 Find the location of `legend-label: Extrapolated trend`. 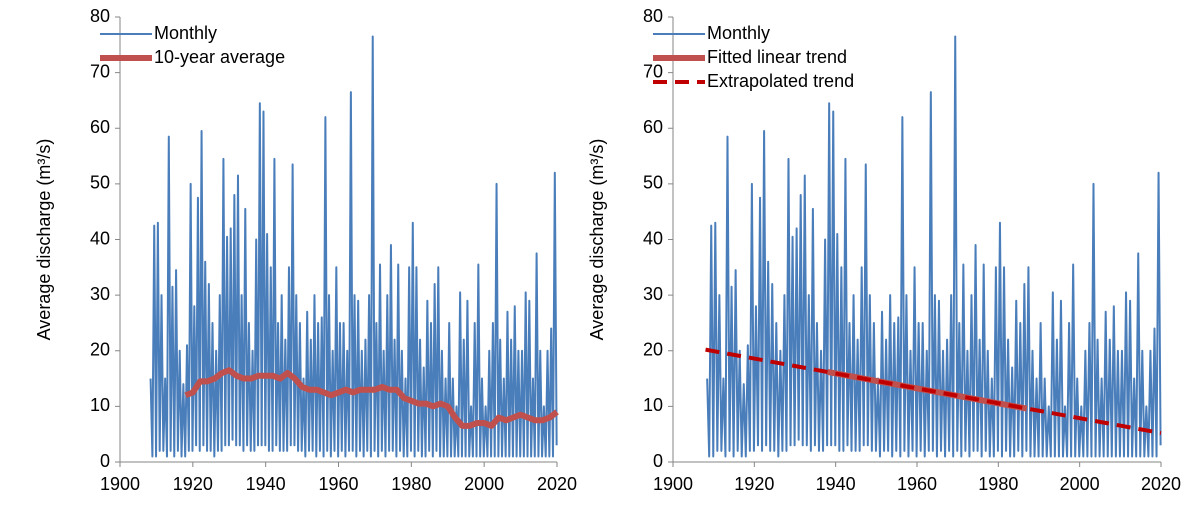

legend-label: Extrapolated trend is located at coordinates (780, 81).